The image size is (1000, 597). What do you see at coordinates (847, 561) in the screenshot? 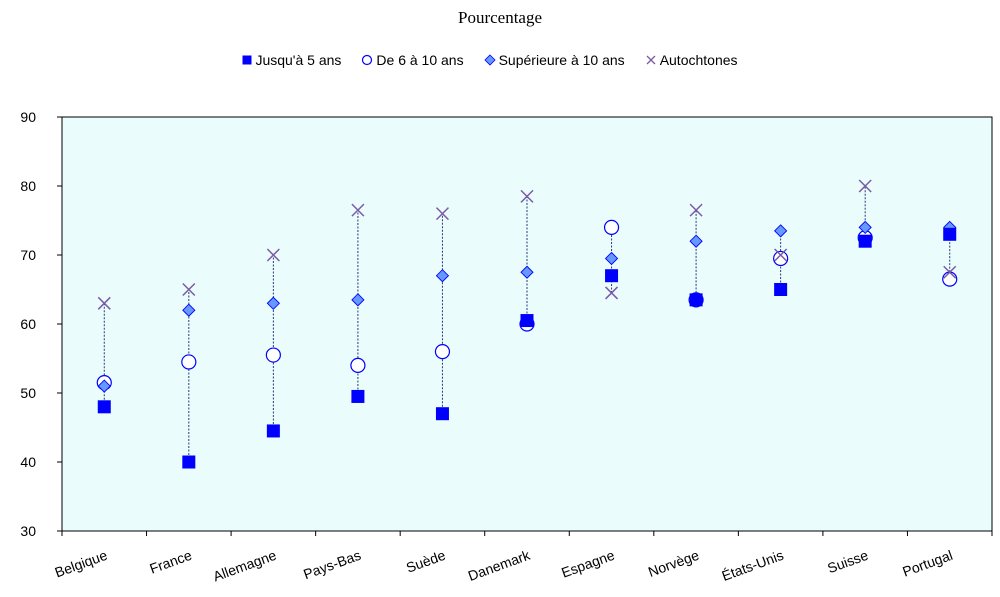
I see `x-tick-label: Suisse` at bounding box center [847, 561].